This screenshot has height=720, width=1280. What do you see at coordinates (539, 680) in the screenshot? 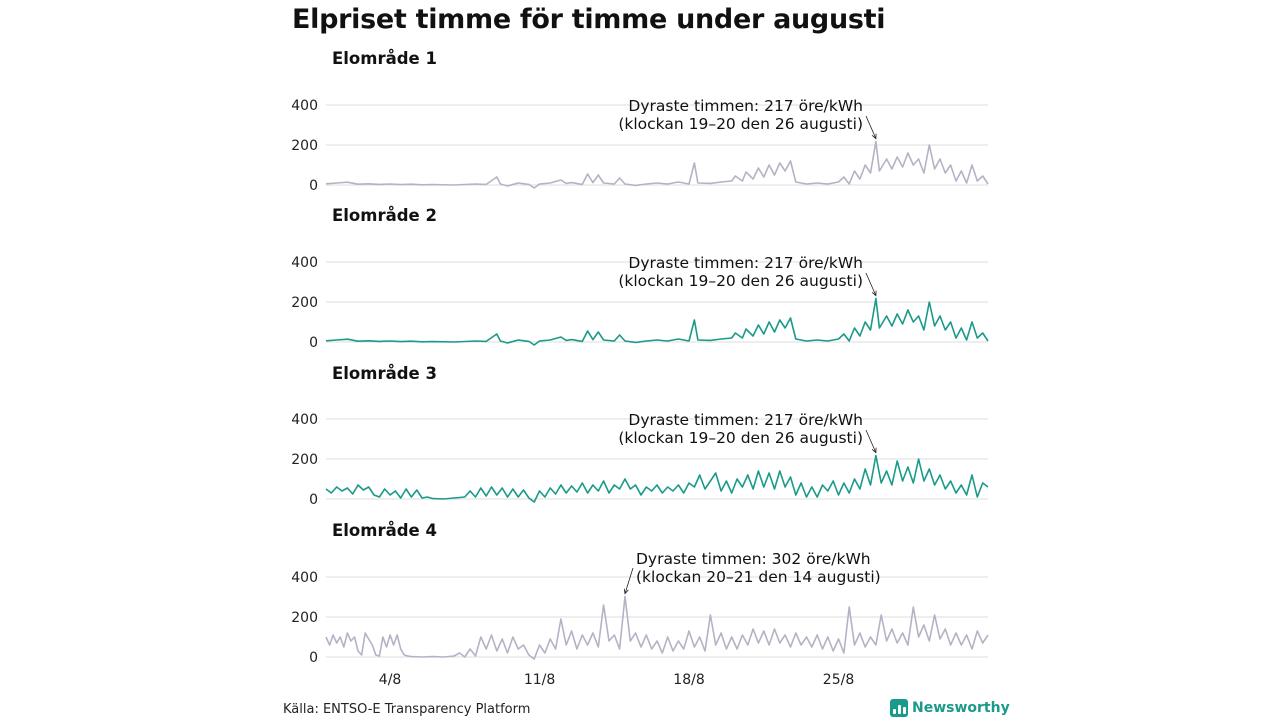
I see `x-tick-label: 11/8` at bounding box center [539, 680].